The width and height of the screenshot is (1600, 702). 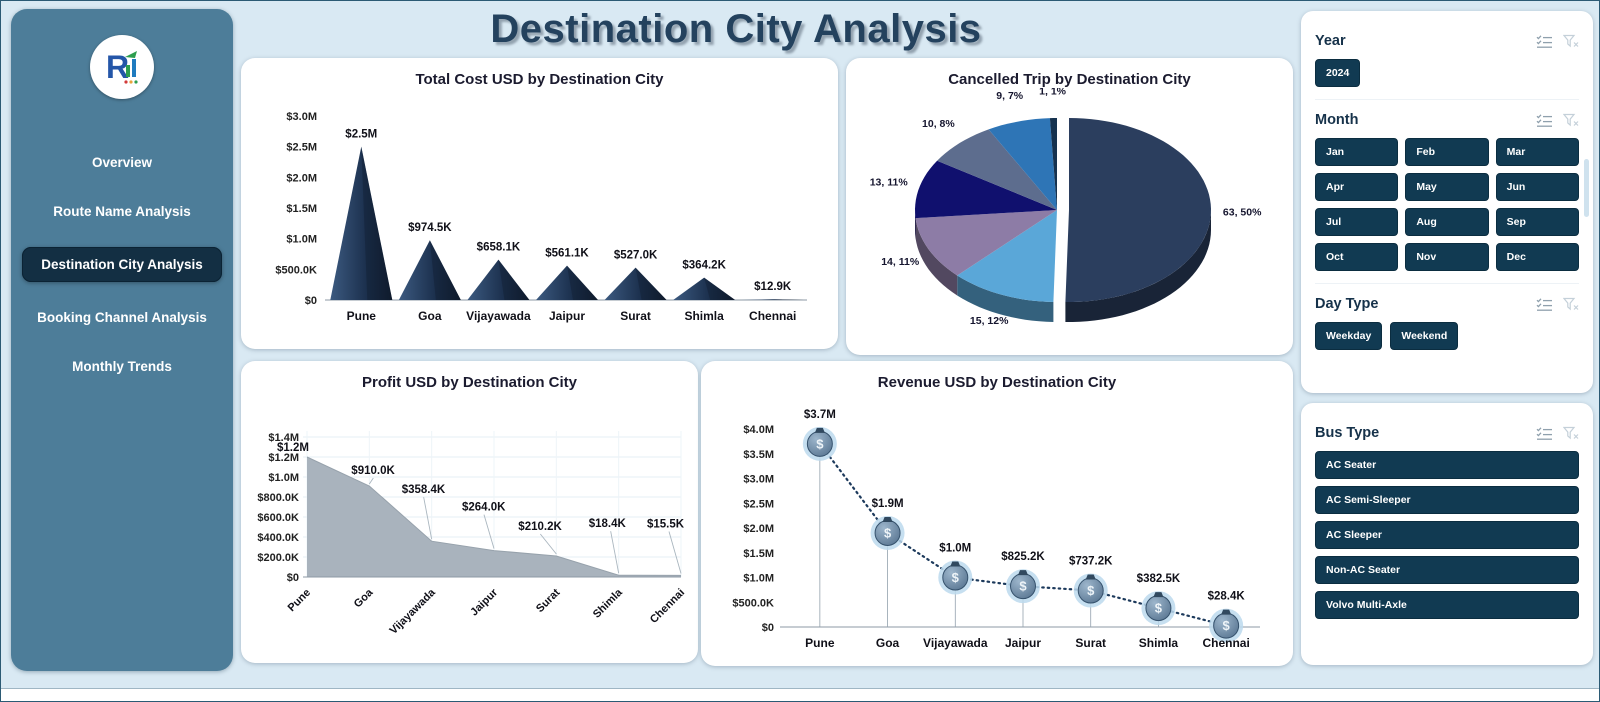 I want to click on bus-type-option-ac-seater: AC Seater, so click(x=1447, y=465).